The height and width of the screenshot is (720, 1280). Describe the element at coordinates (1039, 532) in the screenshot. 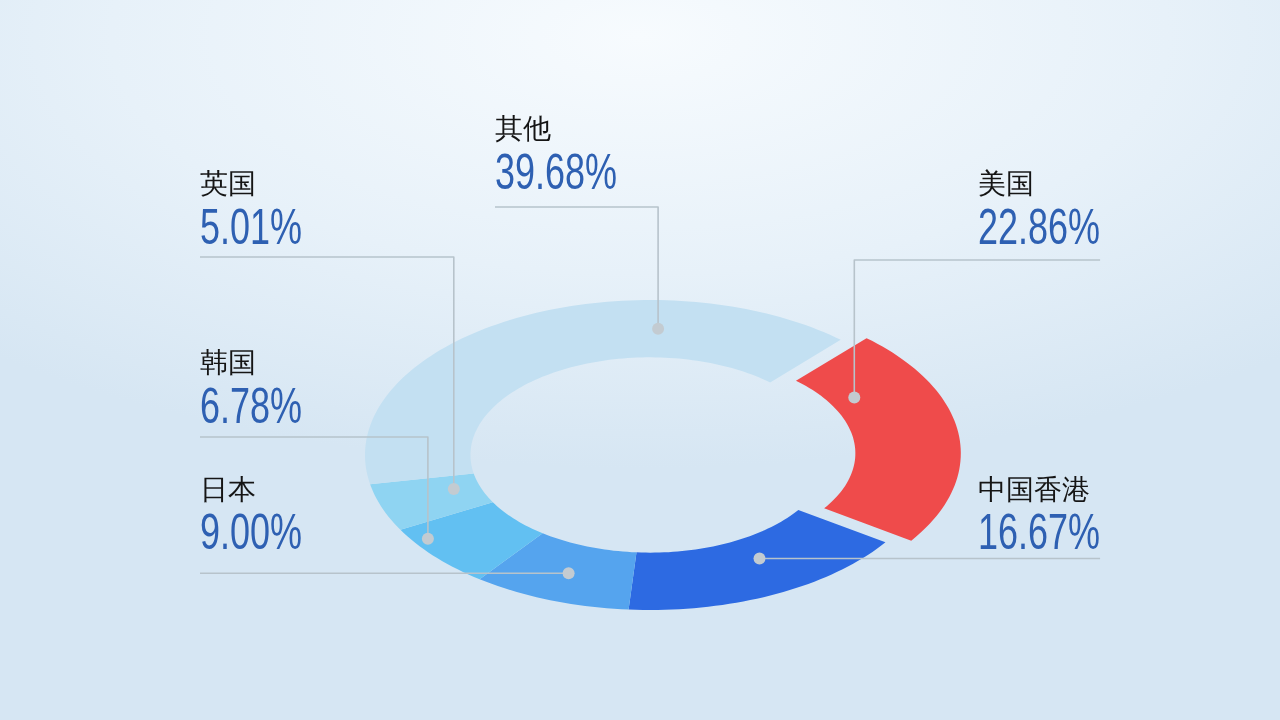

I see `data-label: 16.67%` at that location.